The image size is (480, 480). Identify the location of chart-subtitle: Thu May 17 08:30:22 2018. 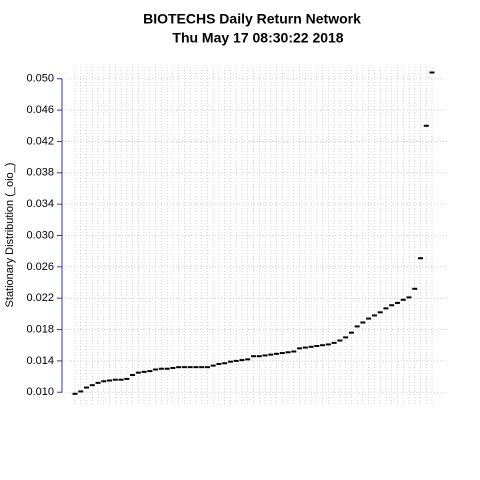
(257, 38).